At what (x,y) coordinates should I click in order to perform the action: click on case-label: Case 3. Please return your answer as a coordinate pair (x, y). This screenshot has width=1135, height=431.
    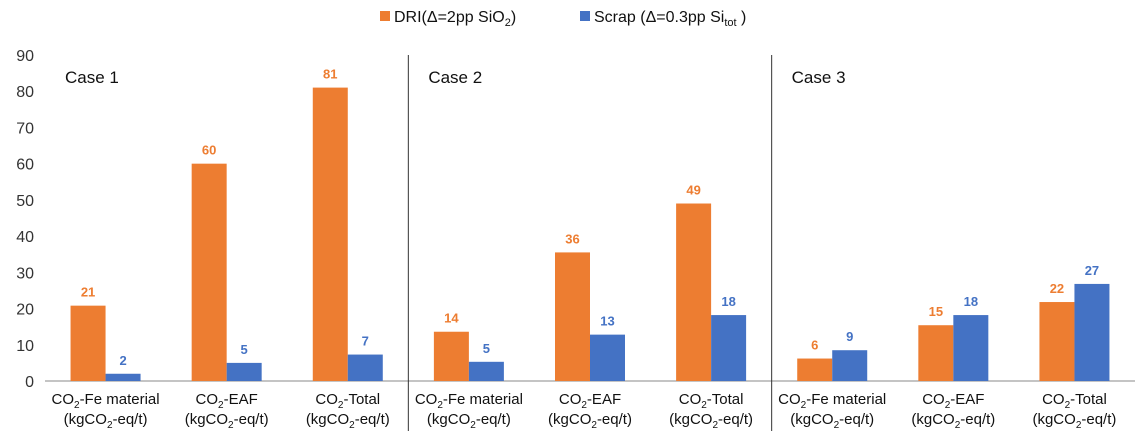
    Looking at the image, I should click on (819, 77).